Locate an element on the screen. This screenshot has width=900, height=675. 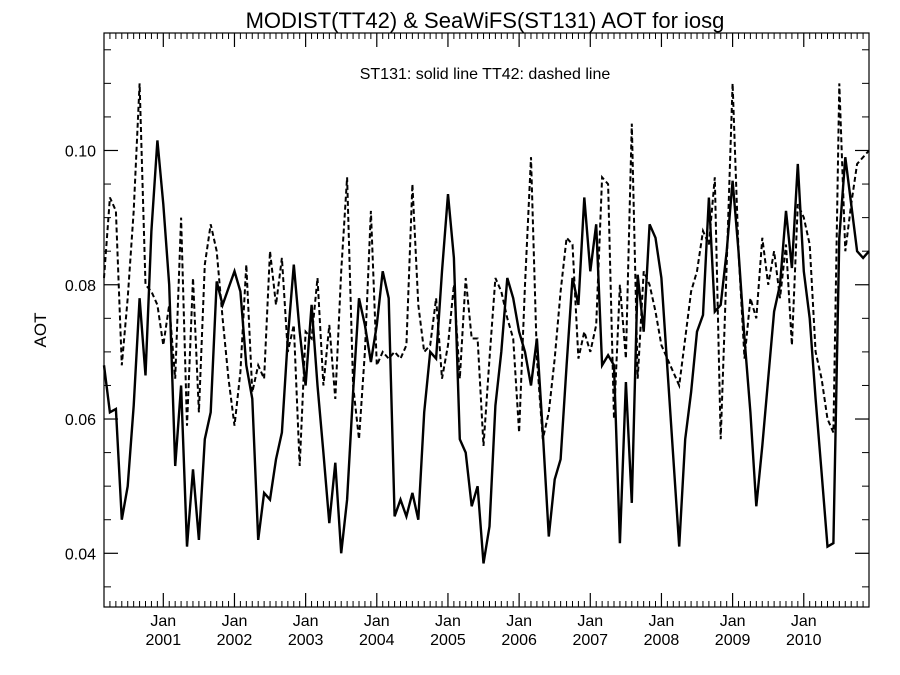
x-tick-year-label: 2002 is located at coordinates (235, 640).